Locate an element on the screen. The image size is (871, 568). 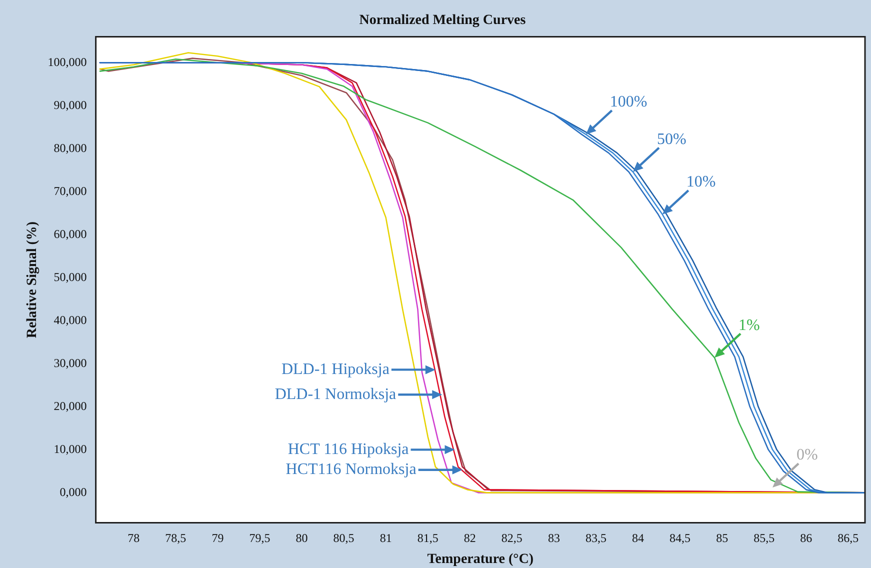
x-tick-label: 83,5 is located at coordinates (595, 538).